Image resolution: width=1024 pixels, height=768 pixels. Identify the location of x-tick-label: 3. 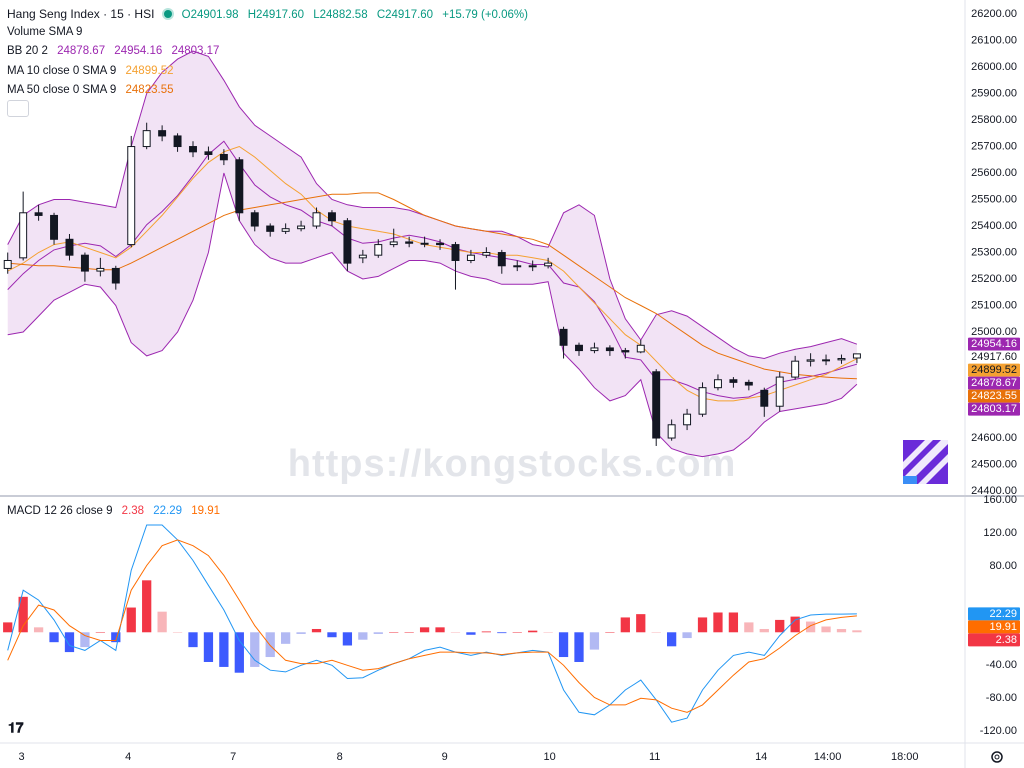
(22, 757).